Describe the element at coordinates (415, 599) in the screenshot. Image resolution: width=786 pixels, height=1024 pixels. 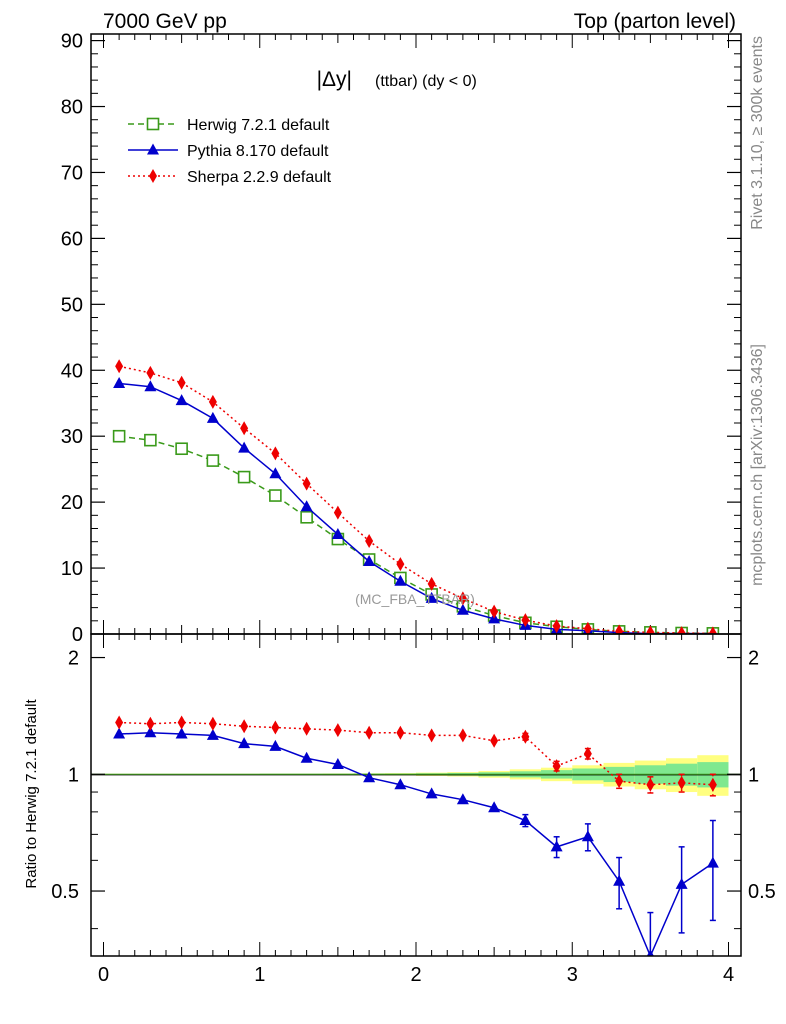
I see `watermark: (MC_FBA_TTBAR)` at that location.